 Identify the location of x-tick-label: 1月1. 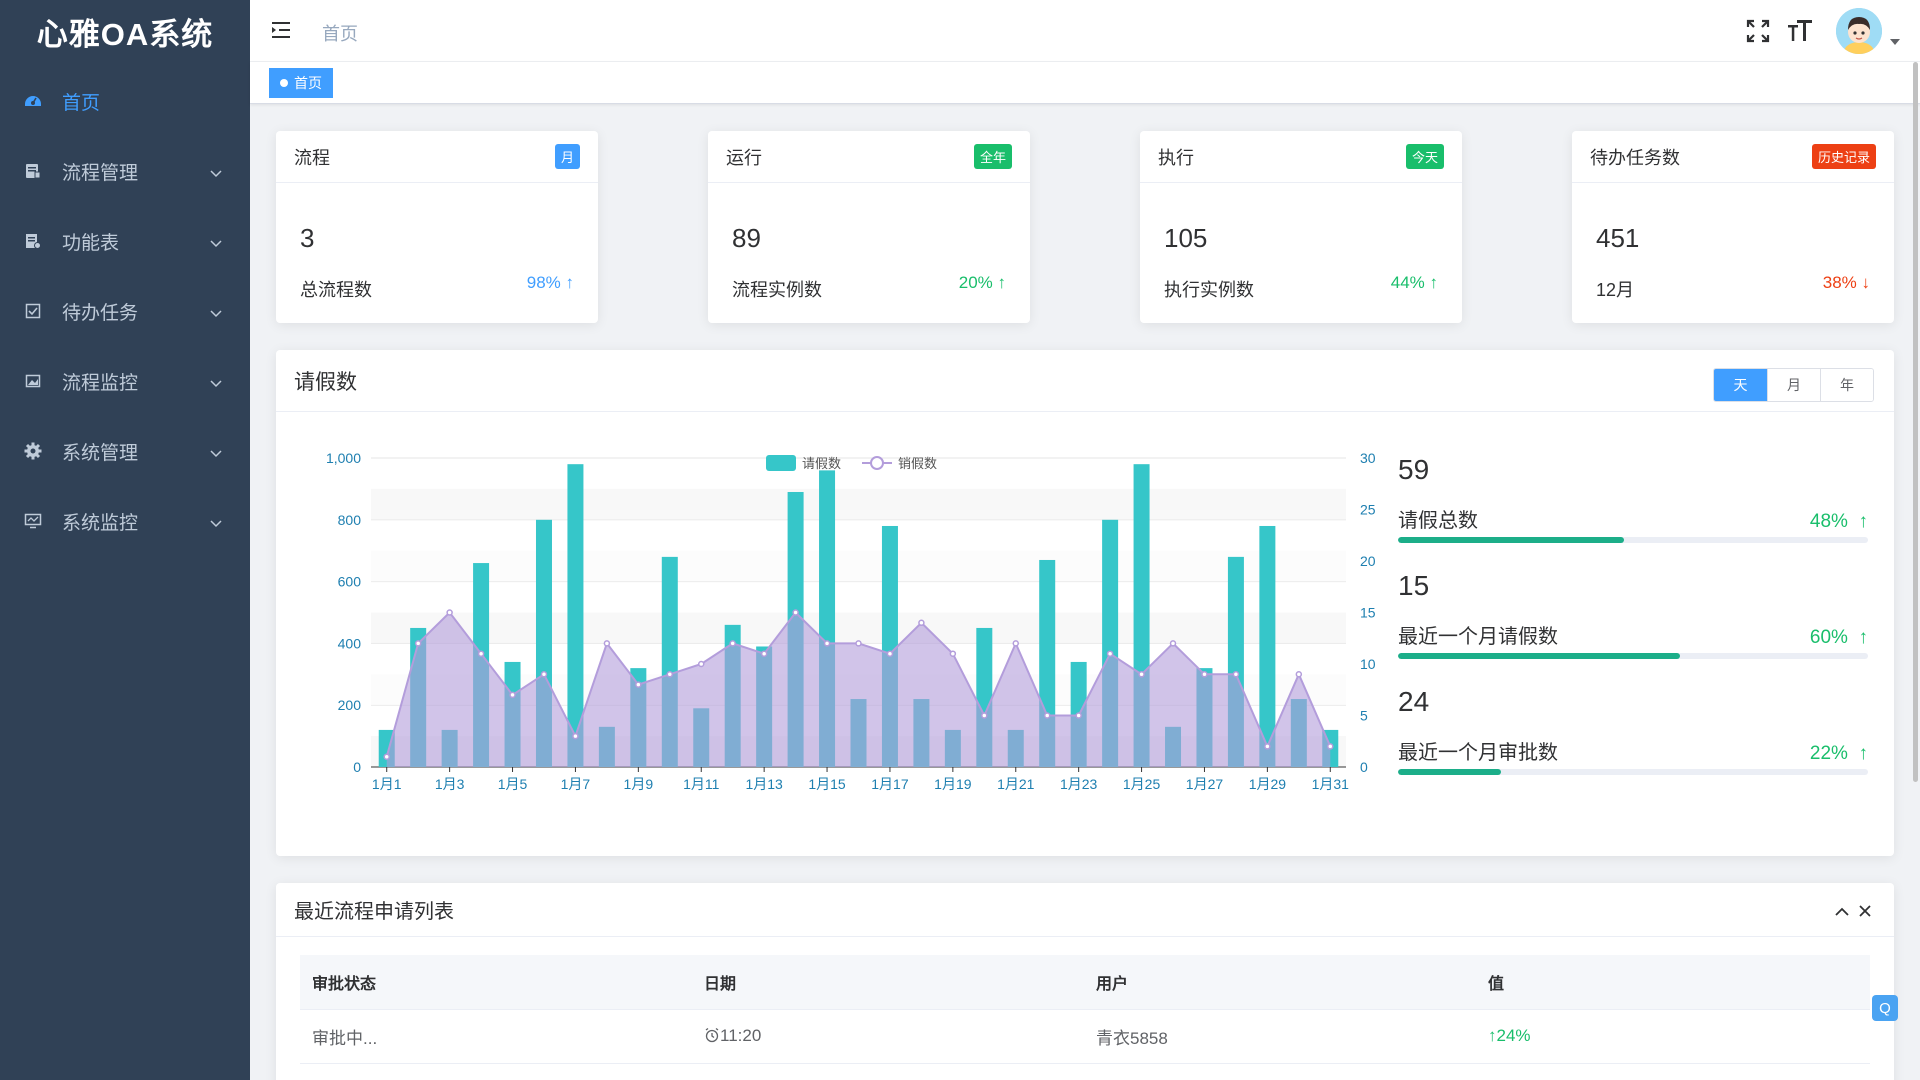
(387, 784).